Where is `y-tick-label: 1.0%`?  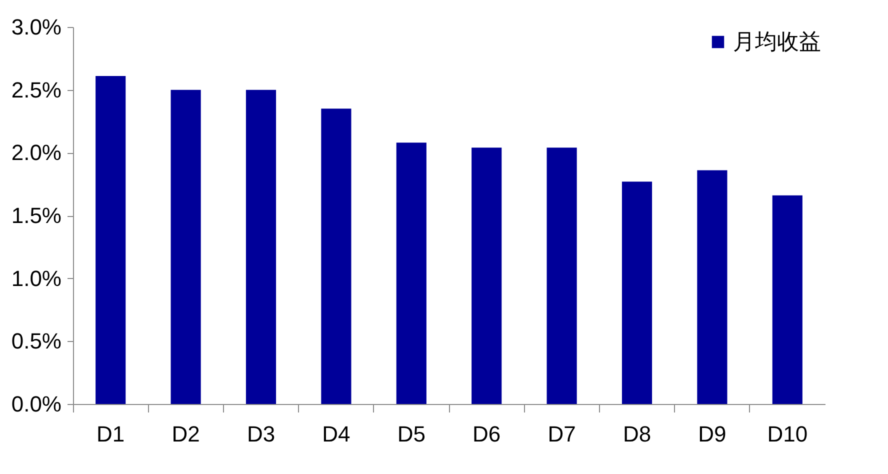
y-tick-label: 1.0% is located at coordinates (36, 278).